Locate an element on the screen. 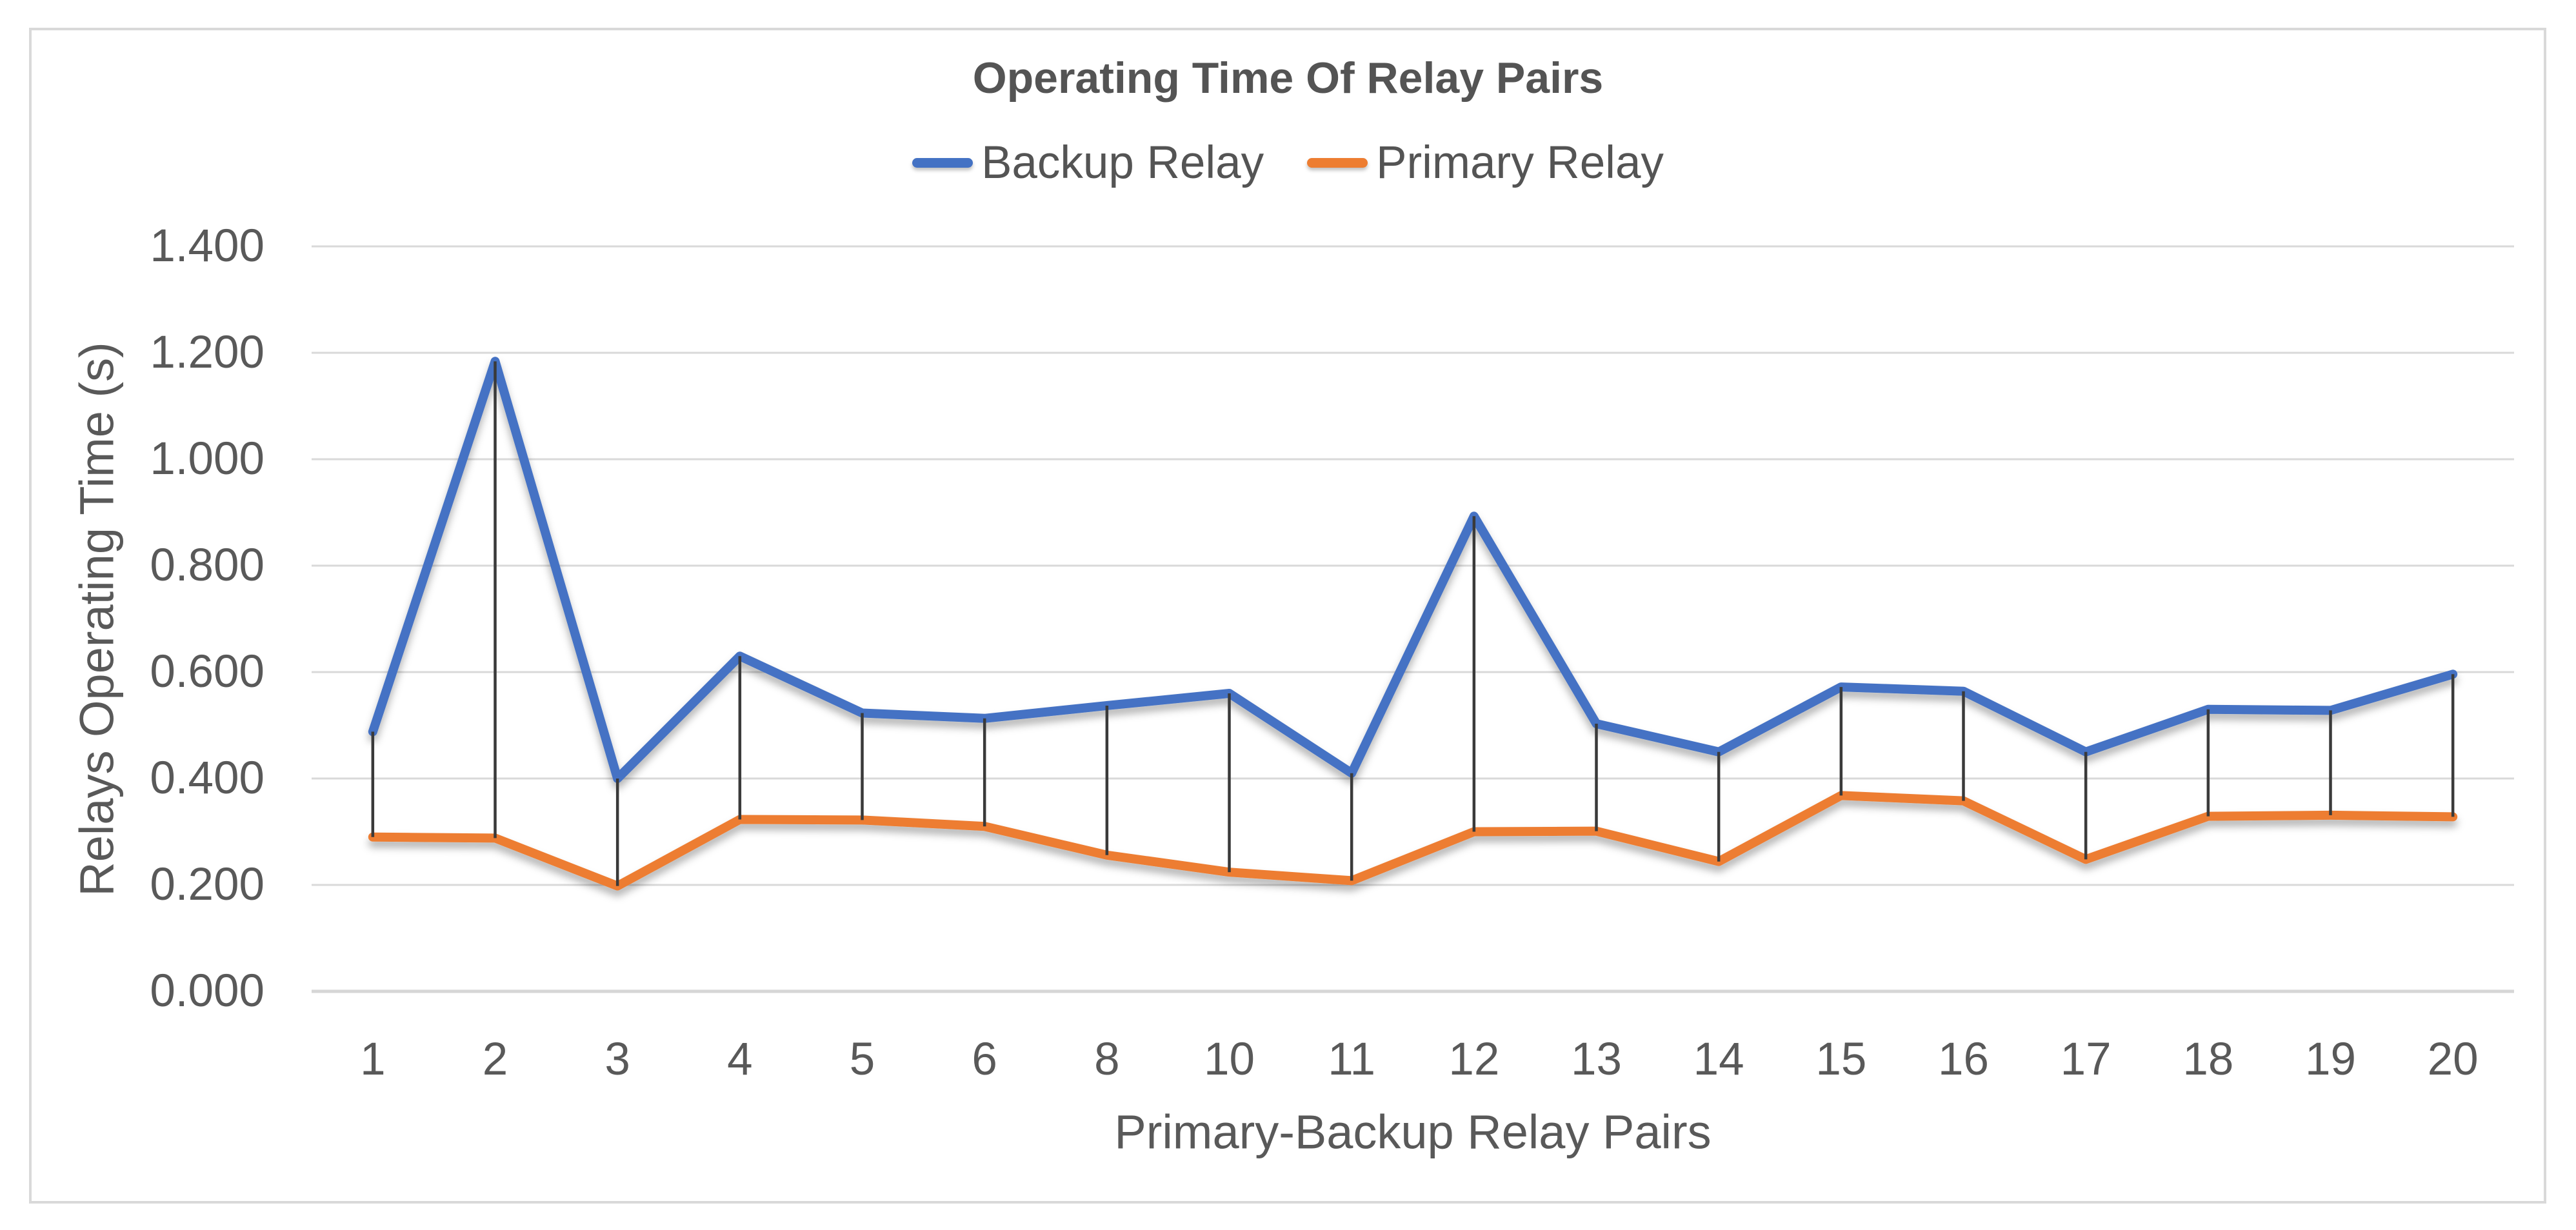 Image resolution: width=2576 pixels, height=1230 pixels. legend-swatch-primary-relay is located at coordinates (1337, 163).